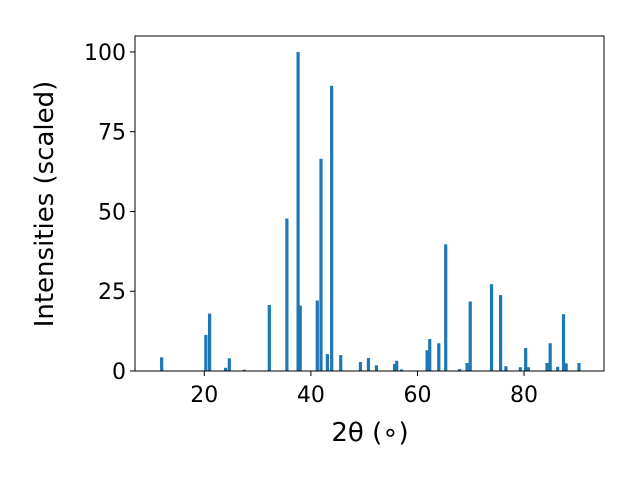 The width and height of the screenshot is (640, 480). What do you see at coordinates (311, 395) in the screenshot?
I see `x-tick-label-1: 40` at bounding box center [311, 395].